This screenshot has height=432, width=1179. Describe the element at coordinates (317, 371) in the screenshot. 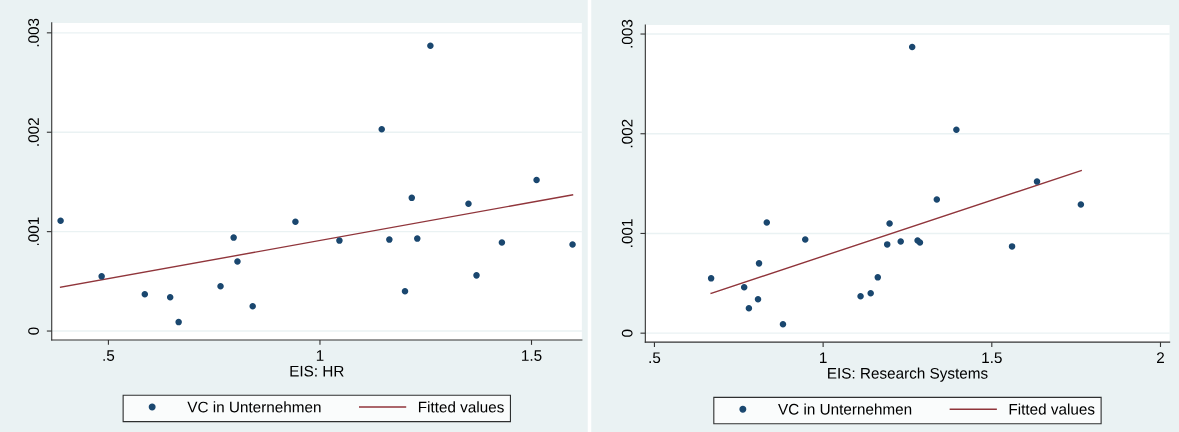

I see `x-axis-title: EIS: HR` at that location.